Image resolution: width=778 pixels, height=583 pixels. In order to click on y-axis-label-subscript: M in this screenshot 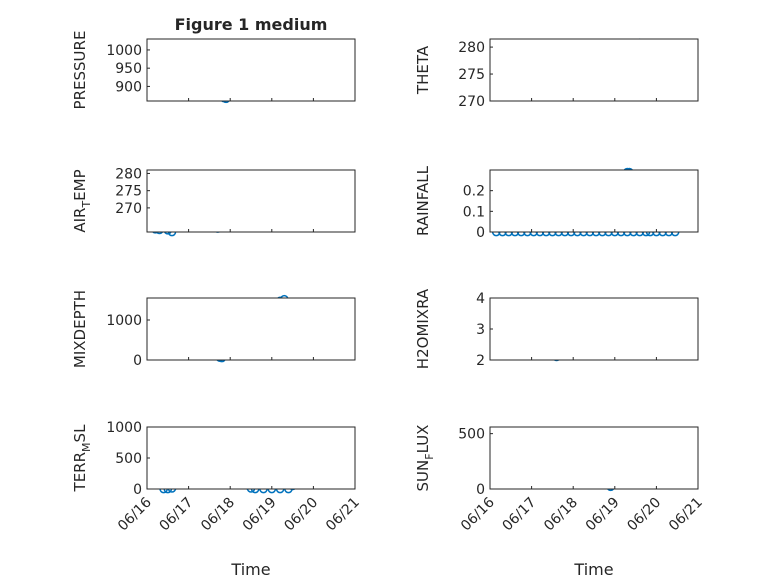, I will do `click(86, 447)`.